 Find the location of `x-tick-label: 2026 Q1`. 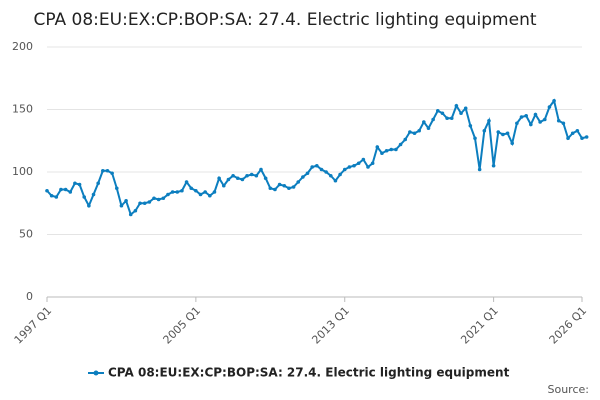

x-tick-label: 2026 Q1 is located at coordinates (568, 325).